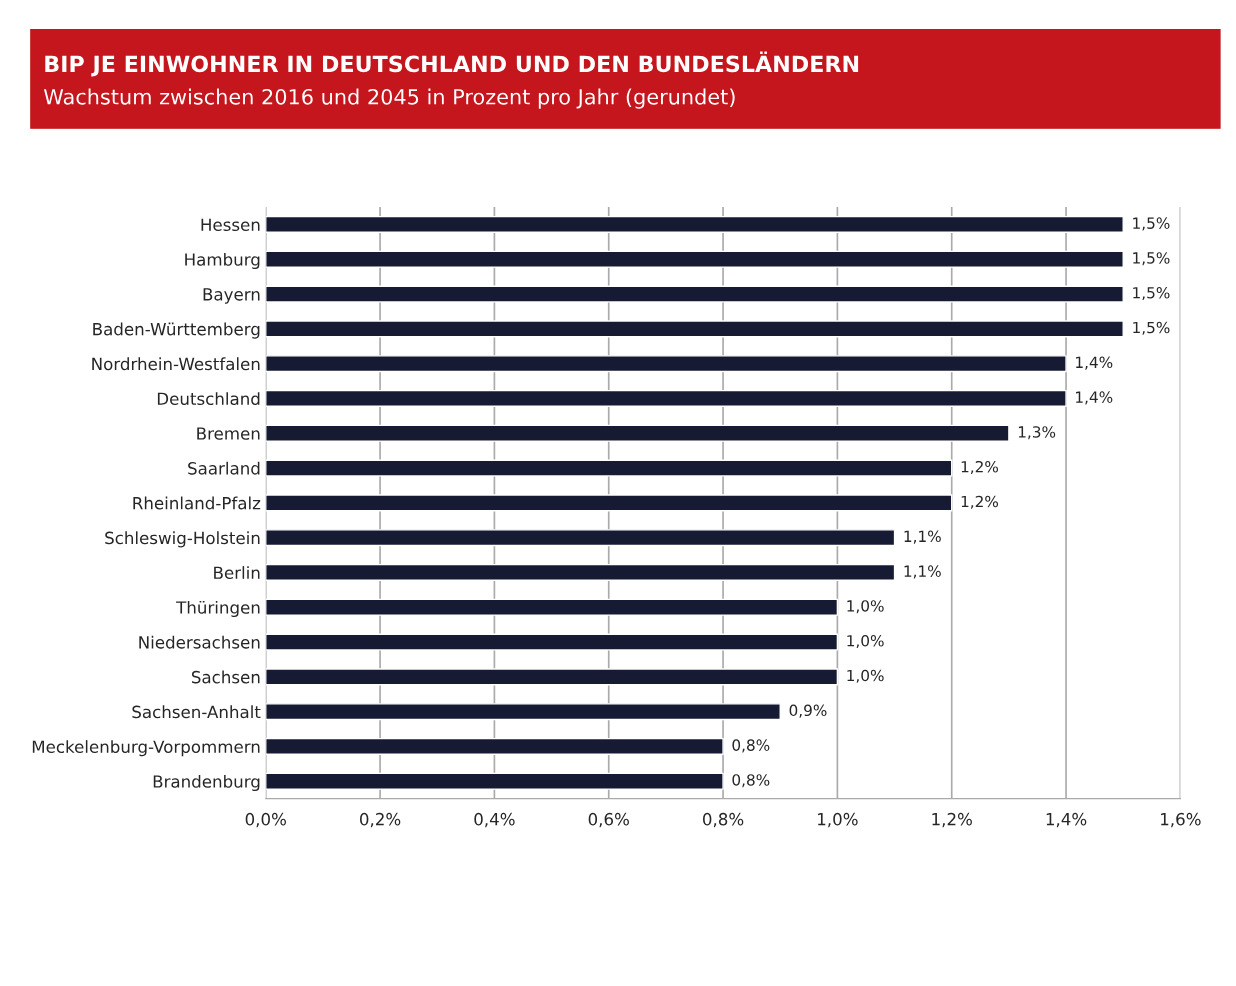 The width and height of the screenshot is (1236, 986). Describe the element at coordinates (228, 433) in the screenshot. I see `y-tick-label: Bremen` at that location.